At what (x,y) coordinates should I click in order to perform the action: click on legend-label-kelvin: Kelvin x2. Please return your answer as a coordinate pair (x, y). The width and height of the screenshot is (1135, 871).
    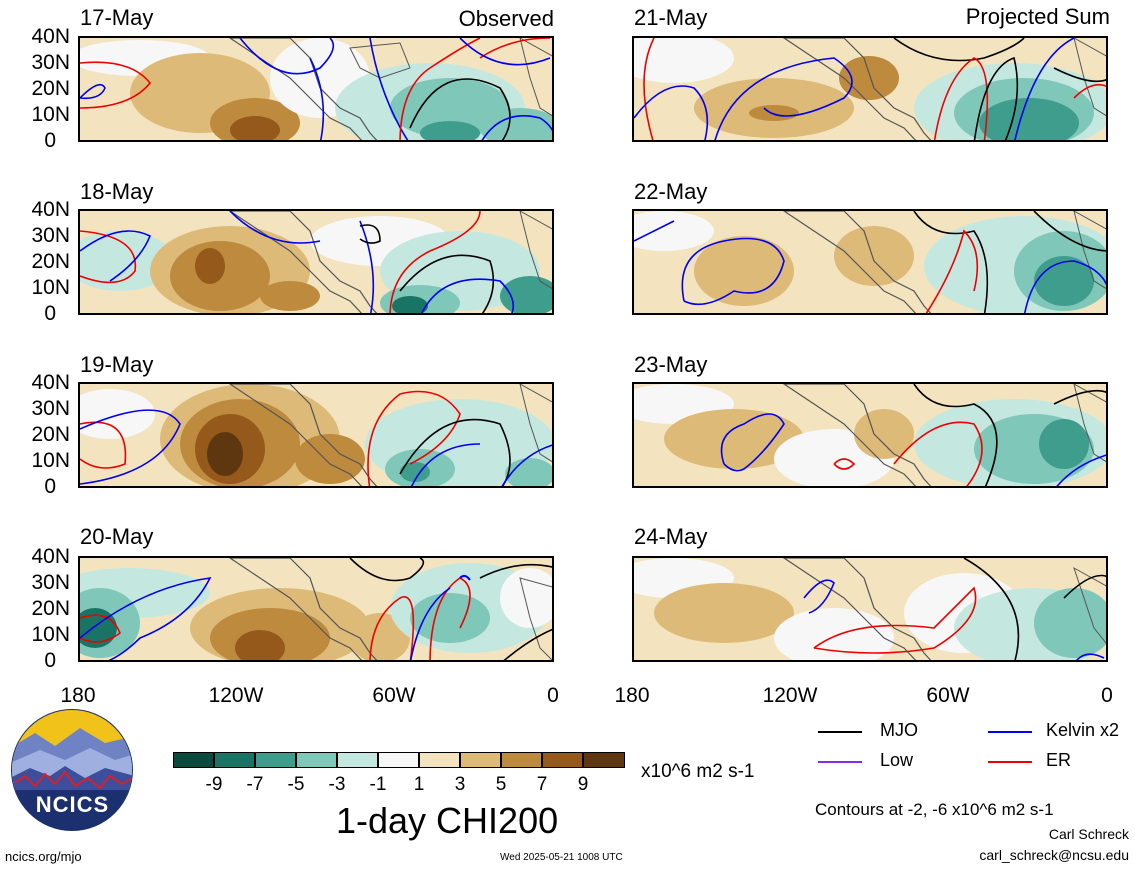
    Looking at the image, I should click on (1083, 730).